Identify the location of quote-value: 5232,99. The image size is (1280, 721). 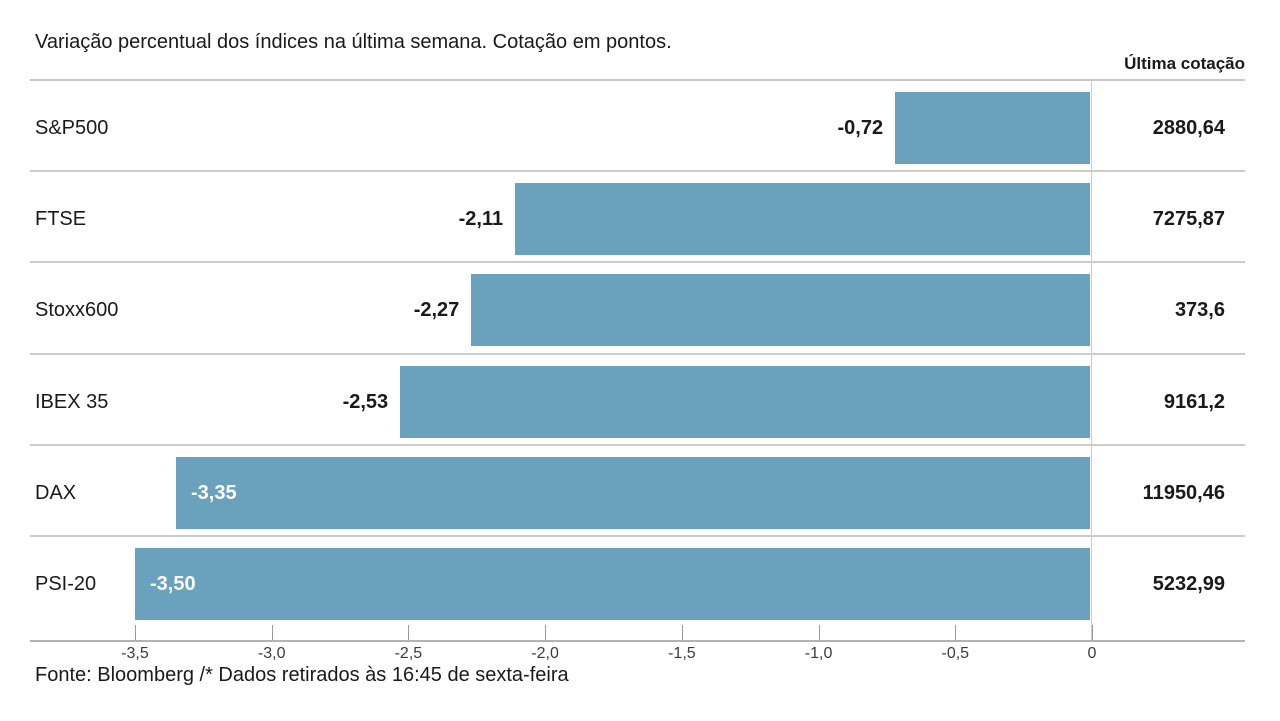
(1188, 583).